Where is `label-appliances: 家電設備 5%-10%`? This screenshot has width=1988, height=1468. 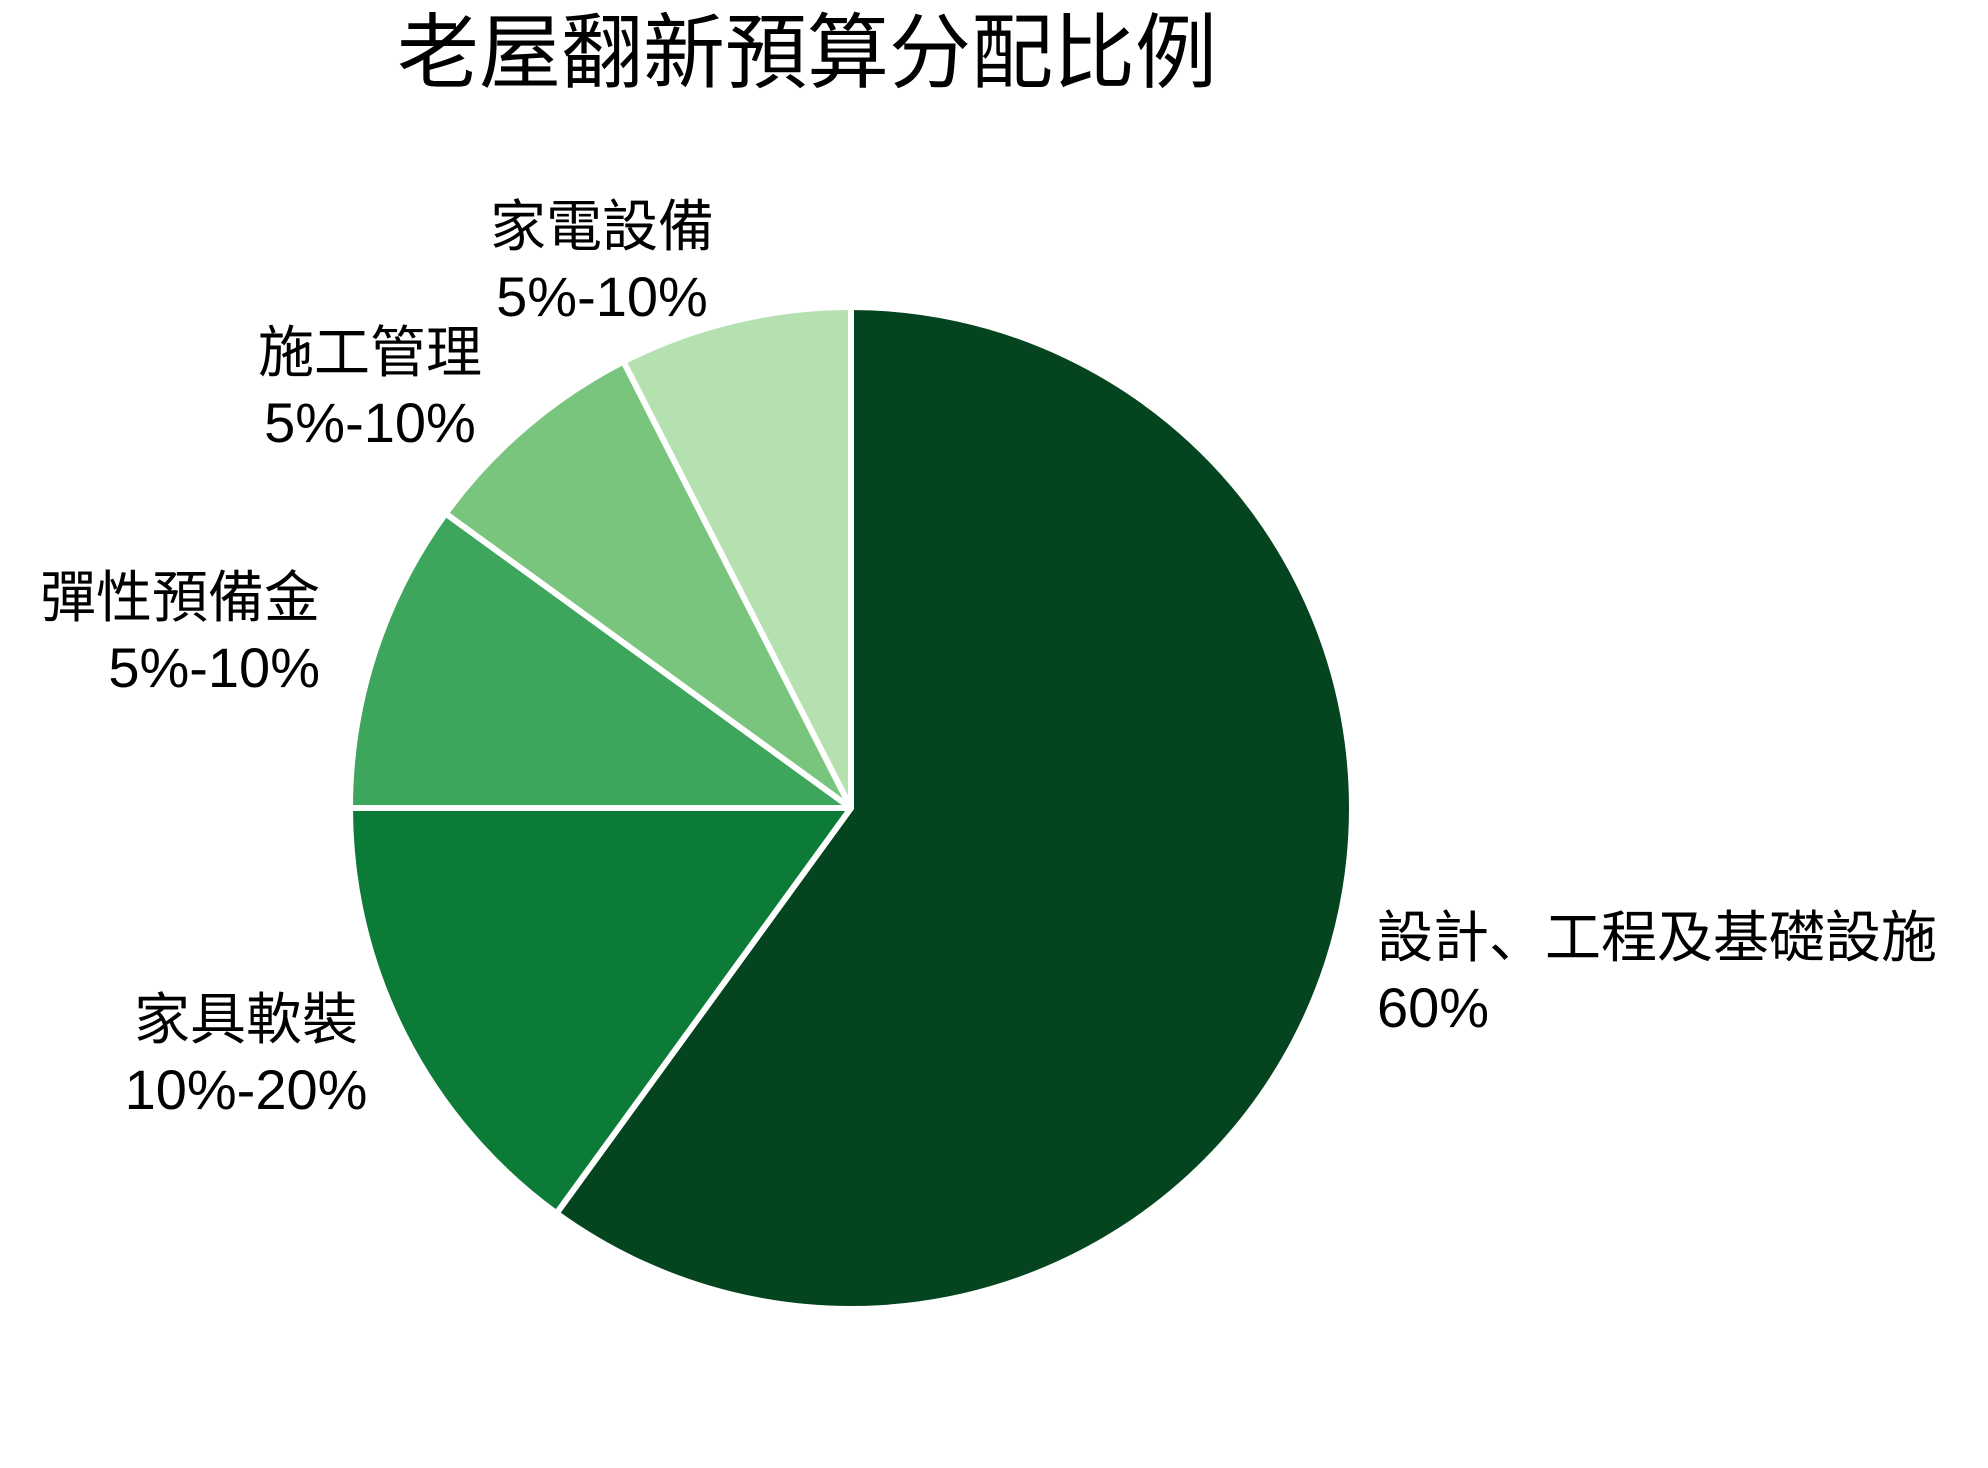 label-appliances: 家電設備 5%-10% is located at coordinates (602, 262).